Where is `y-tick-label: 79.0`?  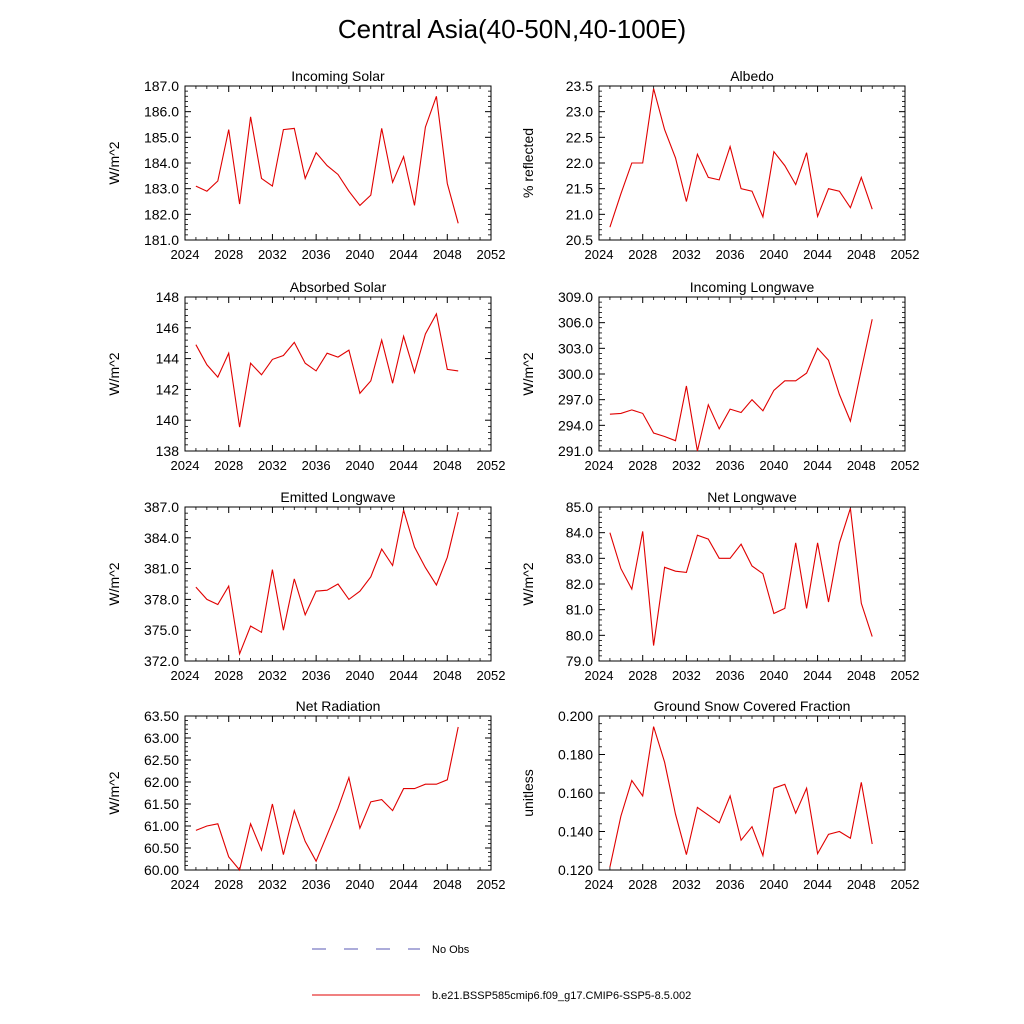 y-tick-label: 79.0 is located at coordinates (579, 661).